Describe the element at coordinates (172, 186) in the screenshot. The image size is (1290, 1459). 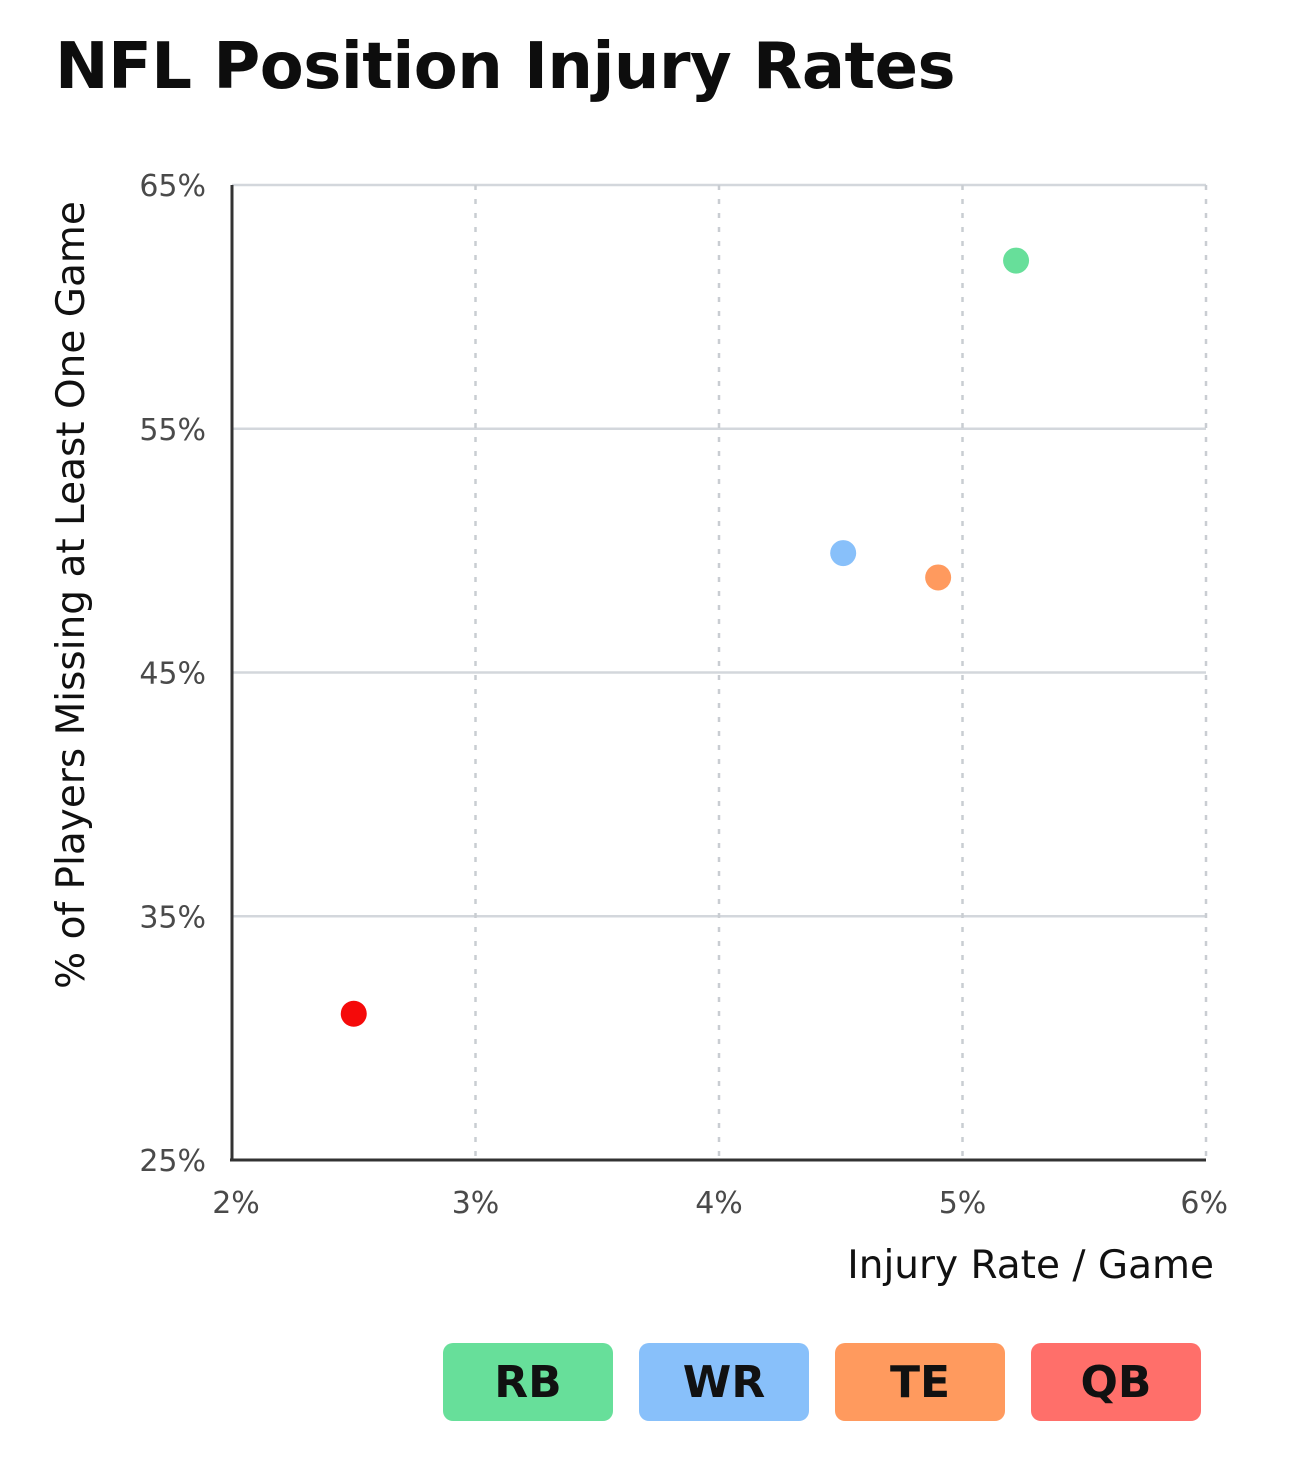
I see `y-tick-label: 65%` at that location.